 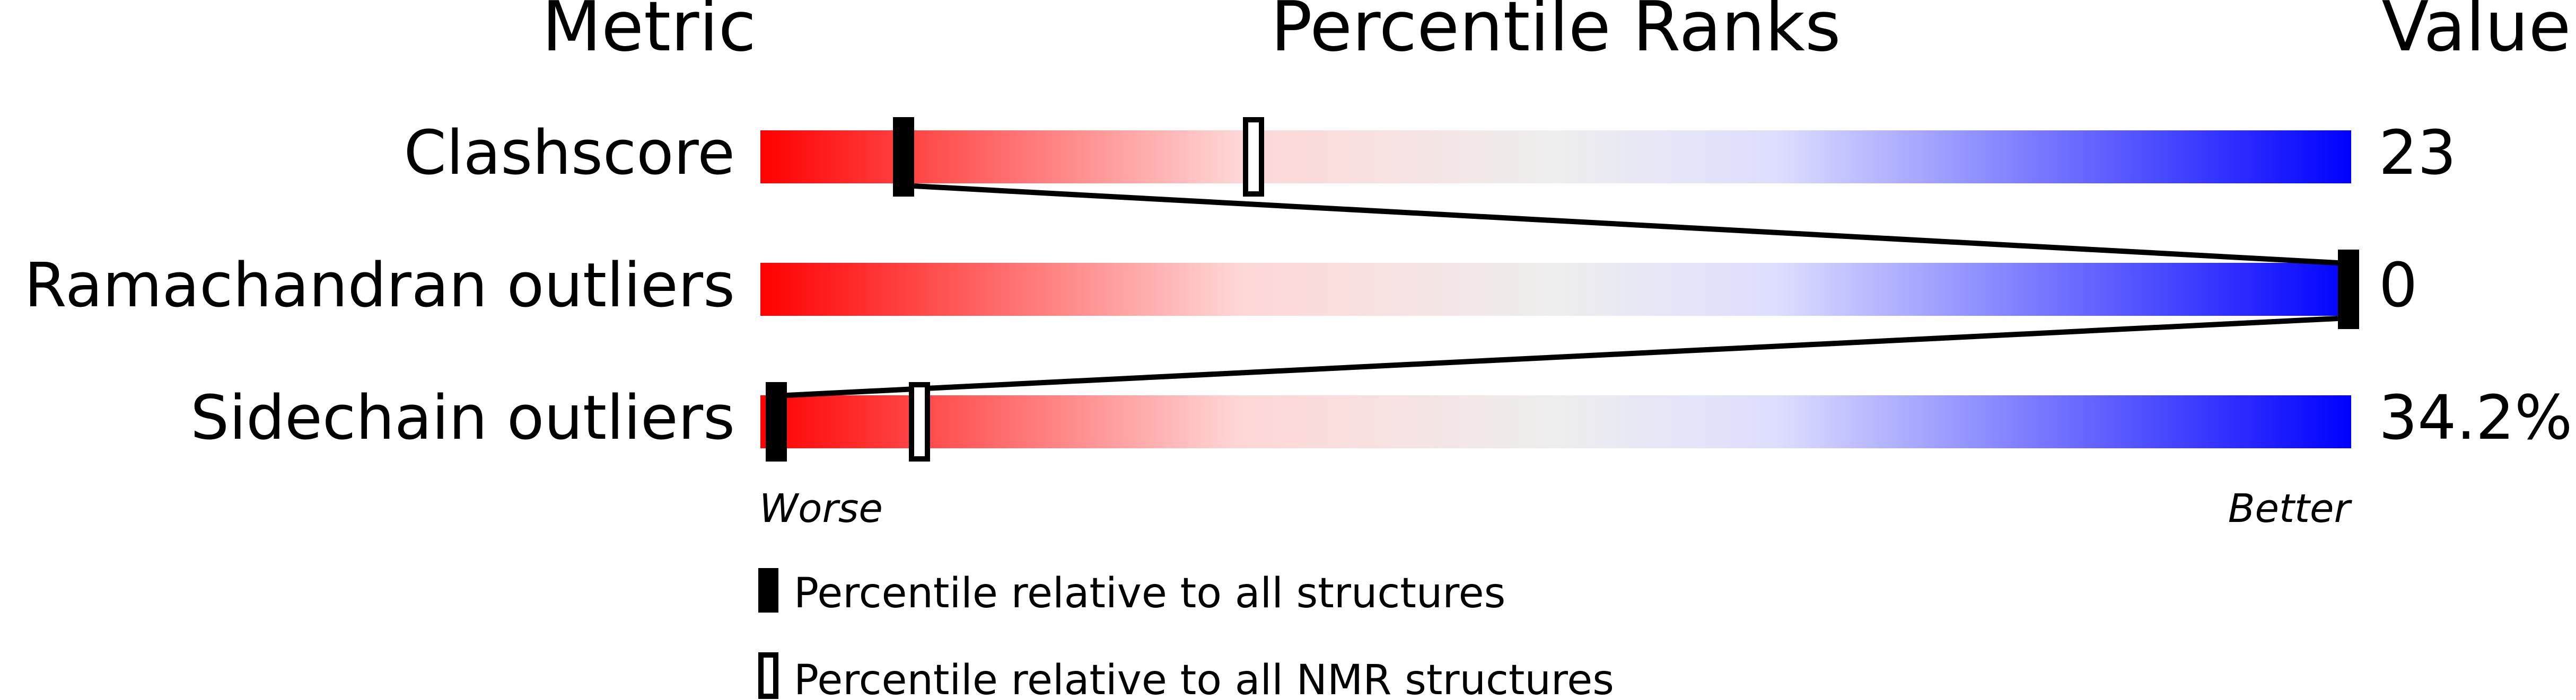 What do you see at coordinates (2475, 418) in the screenshot?
I see `metric-value: 34.2%` at bounding box center [2475, 418].